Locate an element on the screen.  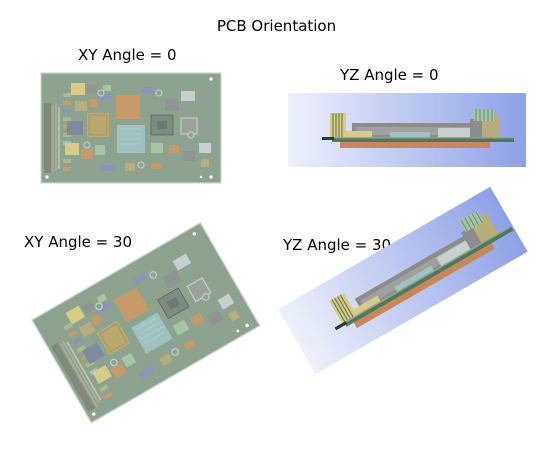
panel-label-yz0: YZ Angle = 0 is located at coordinates (389, 75).